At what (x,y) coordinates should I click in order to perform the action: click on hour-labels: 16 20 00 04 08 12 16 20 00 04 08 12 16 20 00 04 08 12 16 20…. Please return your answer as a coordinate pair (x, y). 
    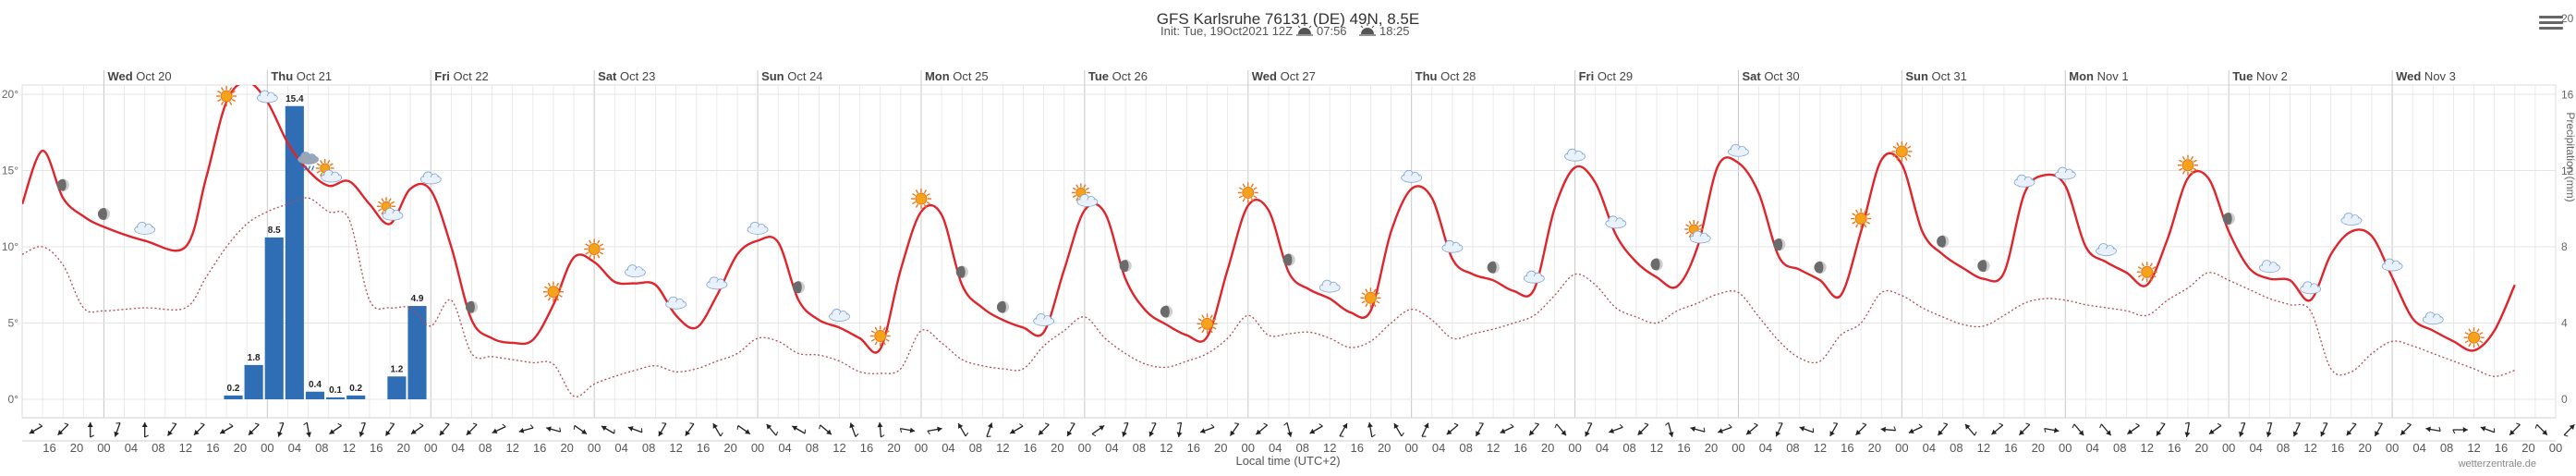
    Looking at the image, I should click on (1302, 448).